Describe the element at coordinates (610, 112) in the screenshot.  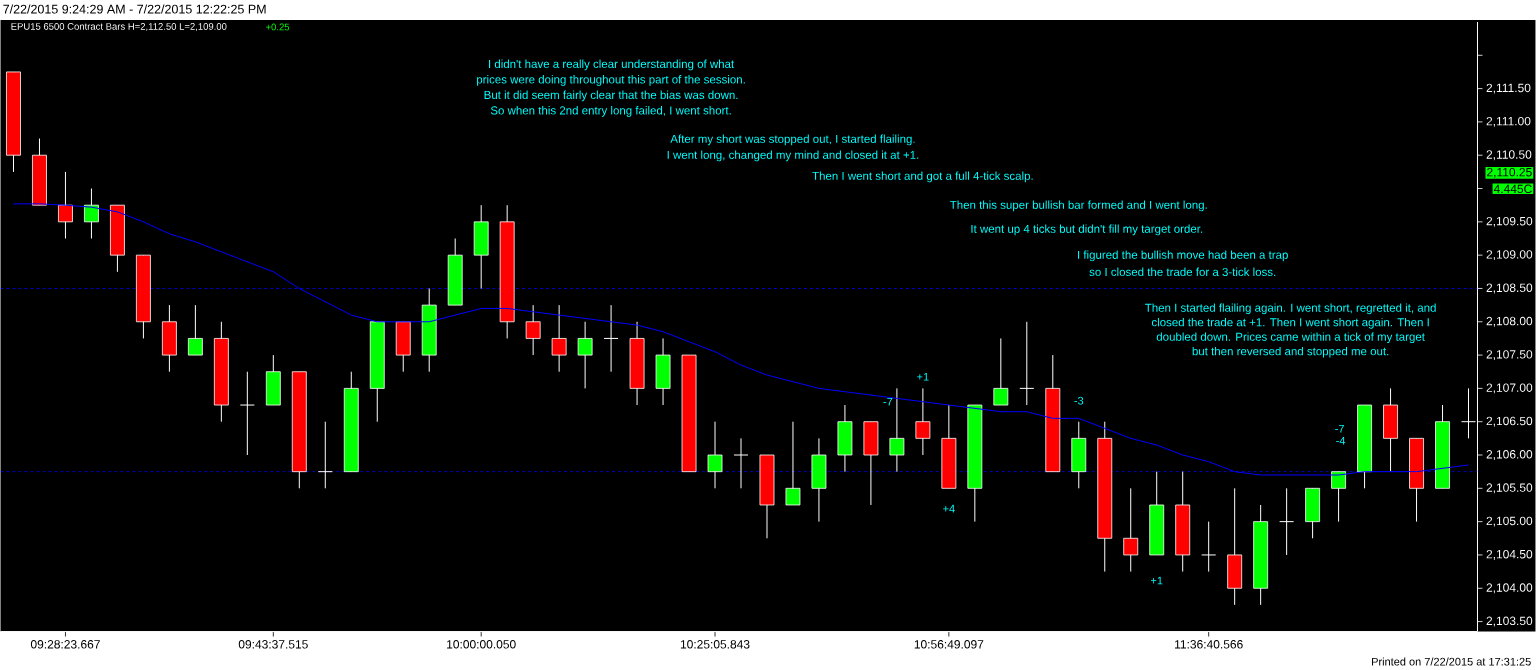
I see `annotation: So when this 2nd entry long failed, I went short.` at that location.